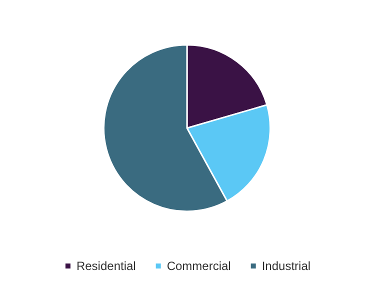 Image resolution: width=374 pixels, height=289 pixels. What do you see at coordinates (106, 266) in the screenshot?
I see `legend-label: Residential` at bounding box center [106, 266].